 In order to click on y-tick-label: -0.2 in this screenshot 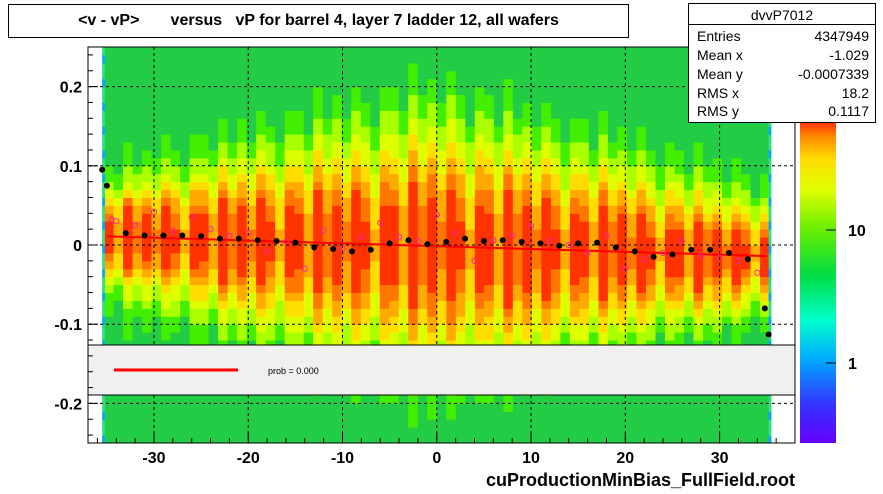, I will do `click(68, 404)`.